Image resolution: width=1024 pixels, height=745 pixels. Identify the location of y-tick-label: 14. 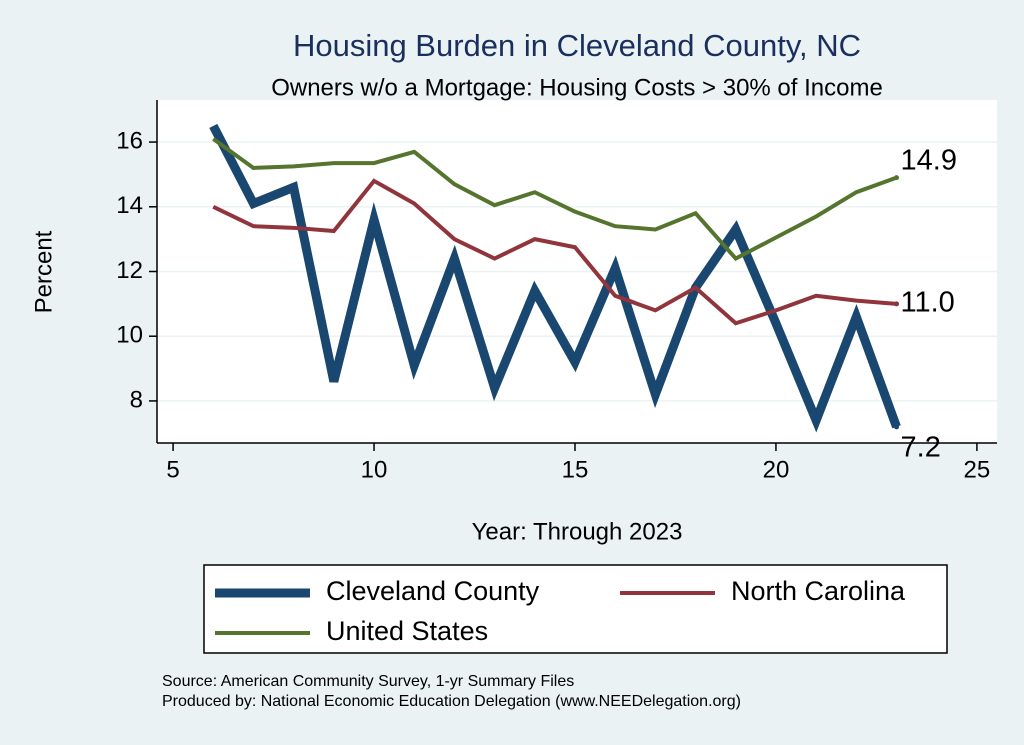
(129, 205).